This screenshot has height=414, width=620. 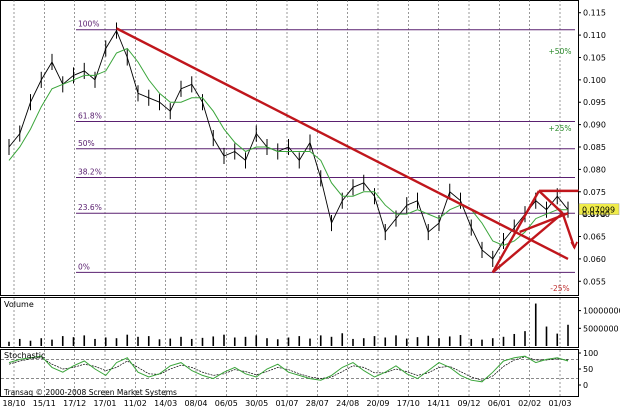 What do you see at coordinates (594, 35) in the screenshot?
I see `price-y-tick-label: 0.110` at bounding box center [594, 35].